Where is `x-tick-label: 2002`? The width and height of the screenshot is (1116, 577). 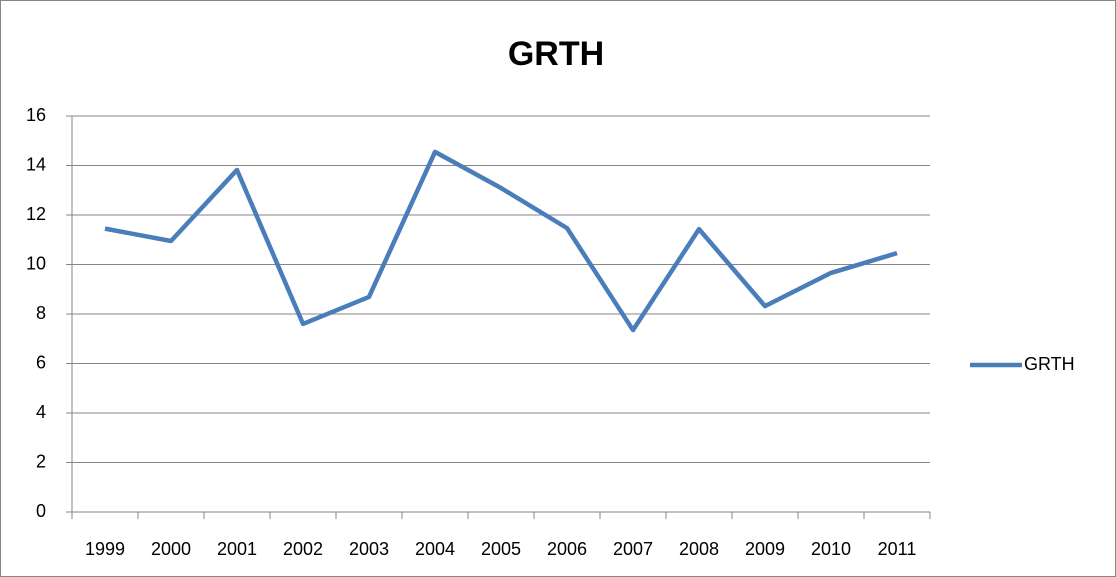 x-tick-label: 2002 is located at coordinates (303, 549).